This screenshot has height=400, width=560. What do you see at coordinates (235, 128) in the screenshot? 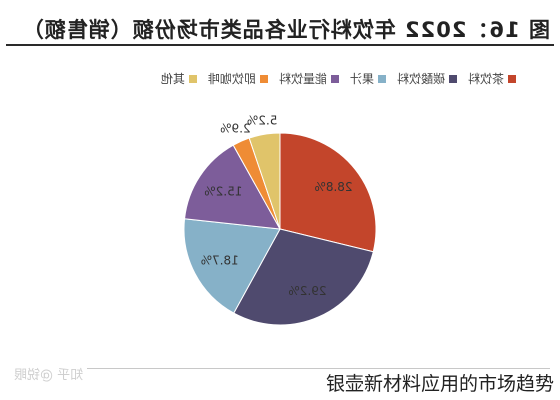
I see `slice-data-label: 2.9%` at bounding box center [235, 128].